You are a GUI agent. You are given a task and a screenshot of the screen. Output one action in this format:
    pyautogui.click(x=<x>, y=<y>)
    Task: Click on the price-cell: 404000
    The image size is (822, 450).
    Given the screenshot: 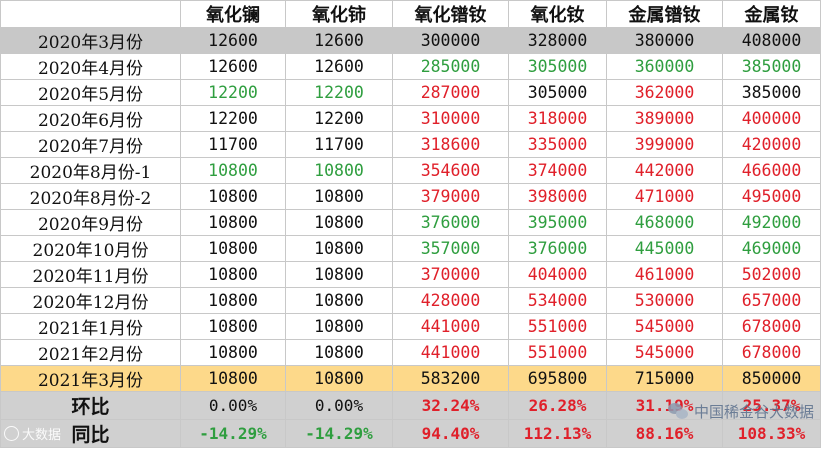 What is the action you would take?
    pyautogui.click(x=557, y=274)
    